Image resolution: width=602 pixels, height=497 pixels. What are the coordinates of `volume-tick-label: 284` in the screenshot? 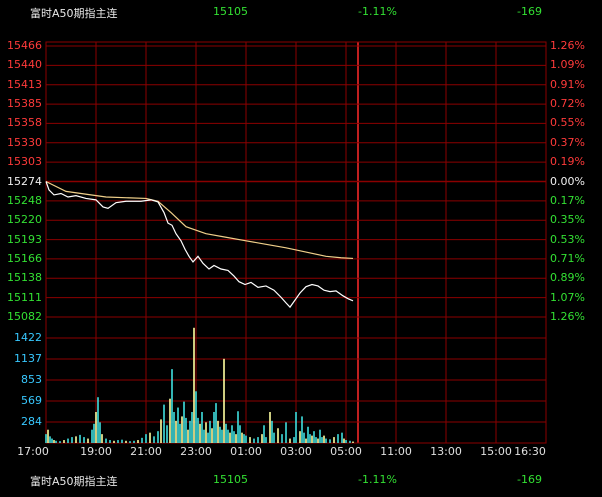 It's located at (31, 421).